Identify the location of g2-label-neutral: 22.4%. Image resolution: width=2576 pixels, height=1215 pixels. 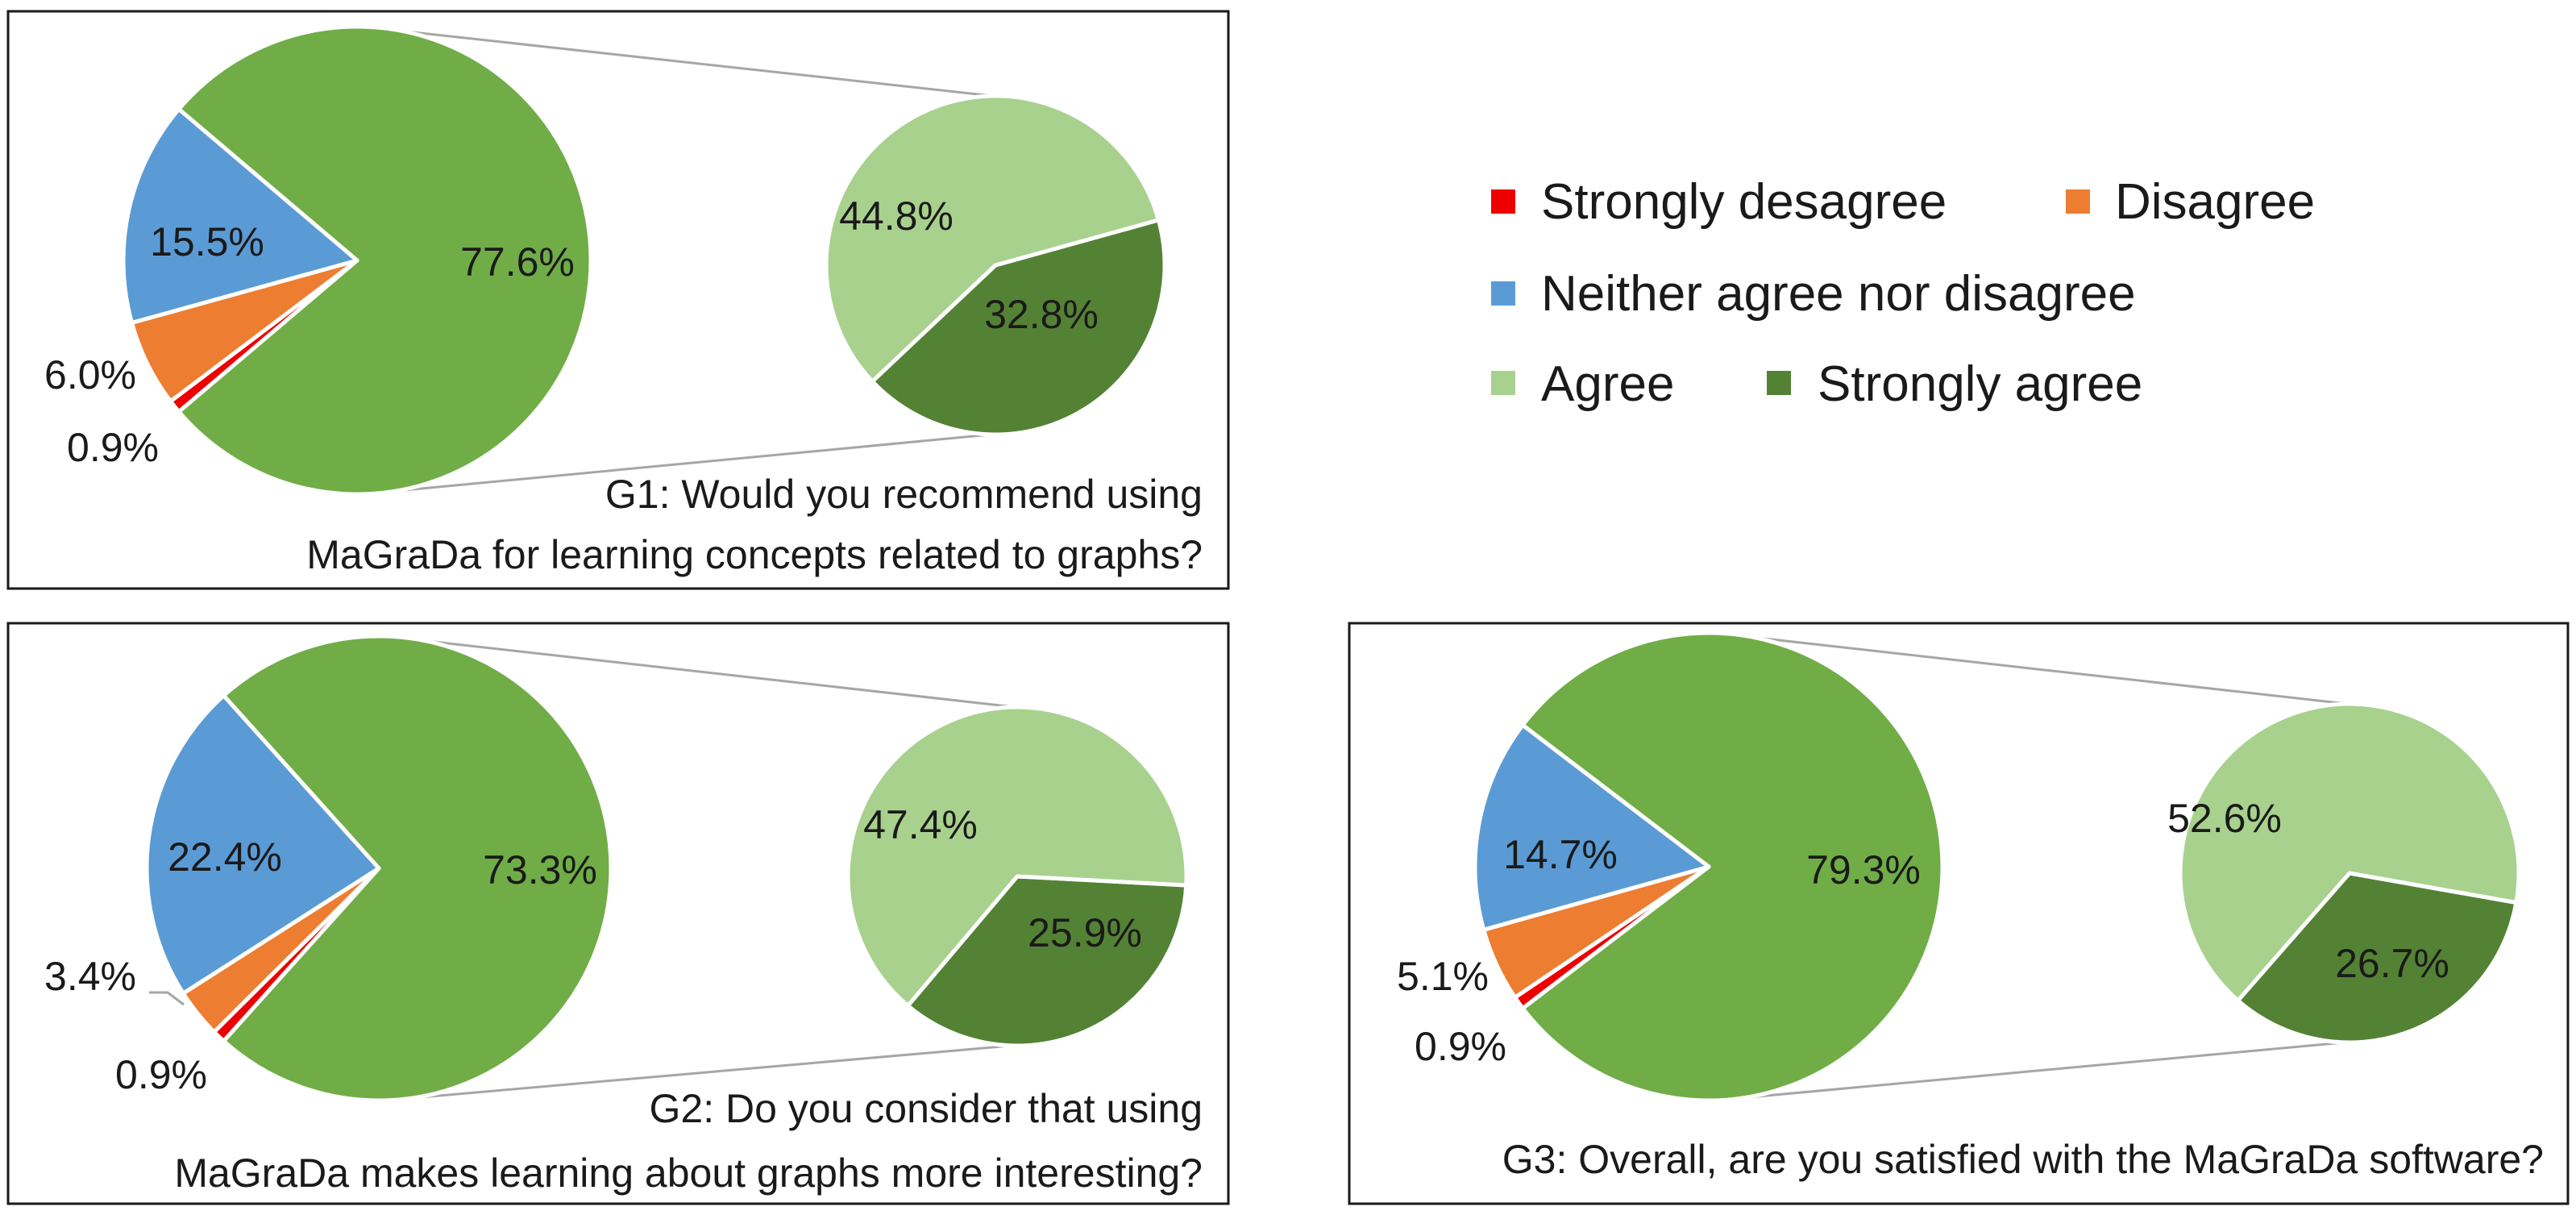
(225, 857).